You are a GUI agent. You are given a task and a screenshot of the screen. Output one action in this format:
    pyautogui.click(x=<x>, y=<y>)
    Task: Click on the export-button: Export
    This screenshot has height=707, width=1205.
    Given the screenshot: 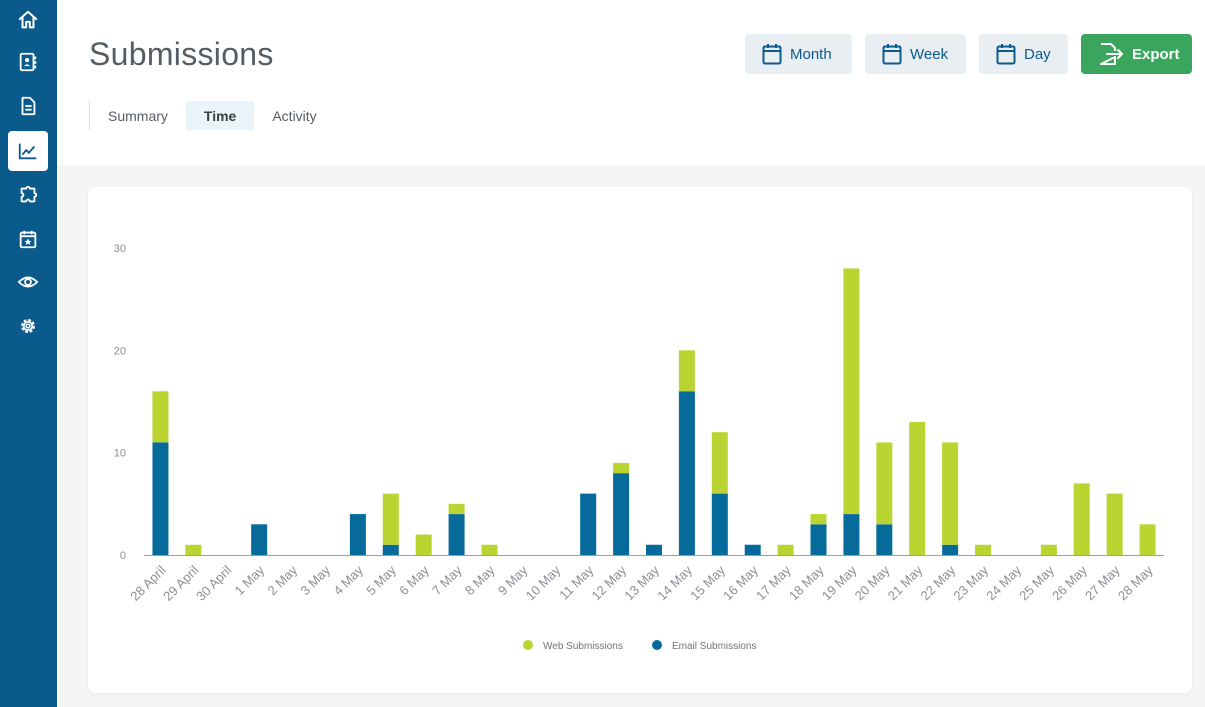 What is the action you would take?
    pyautogui.click(x=1136, y=54)
    